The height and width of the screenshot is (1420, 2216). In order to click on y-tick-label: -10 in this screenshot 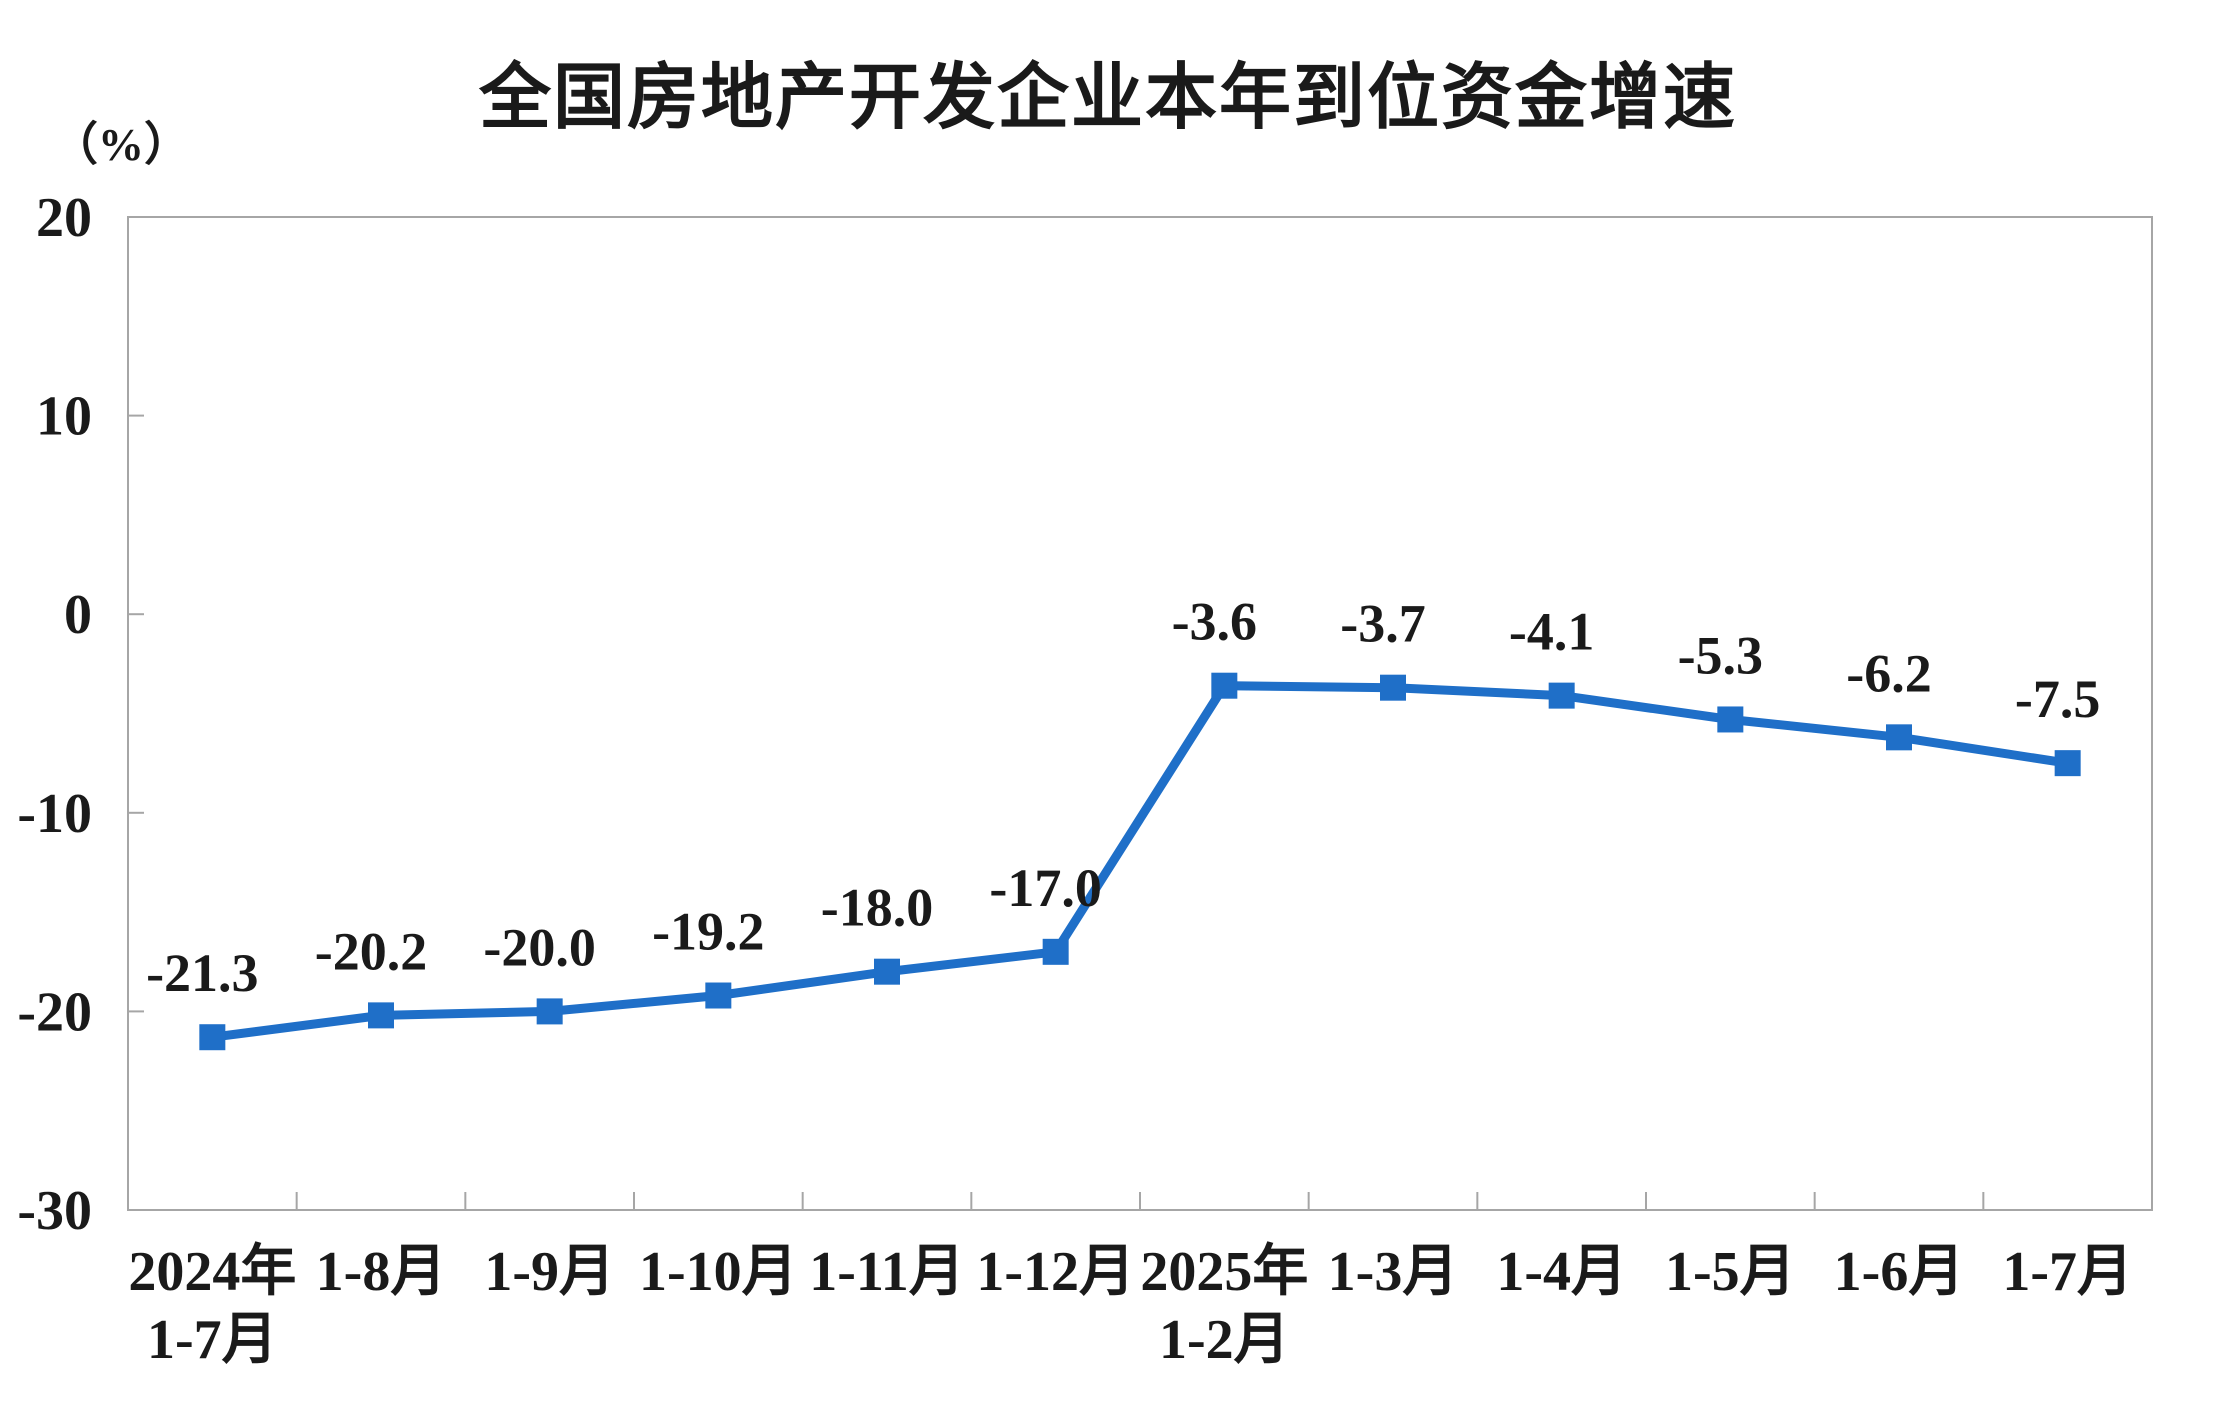, I will do `click(54, 814)`.